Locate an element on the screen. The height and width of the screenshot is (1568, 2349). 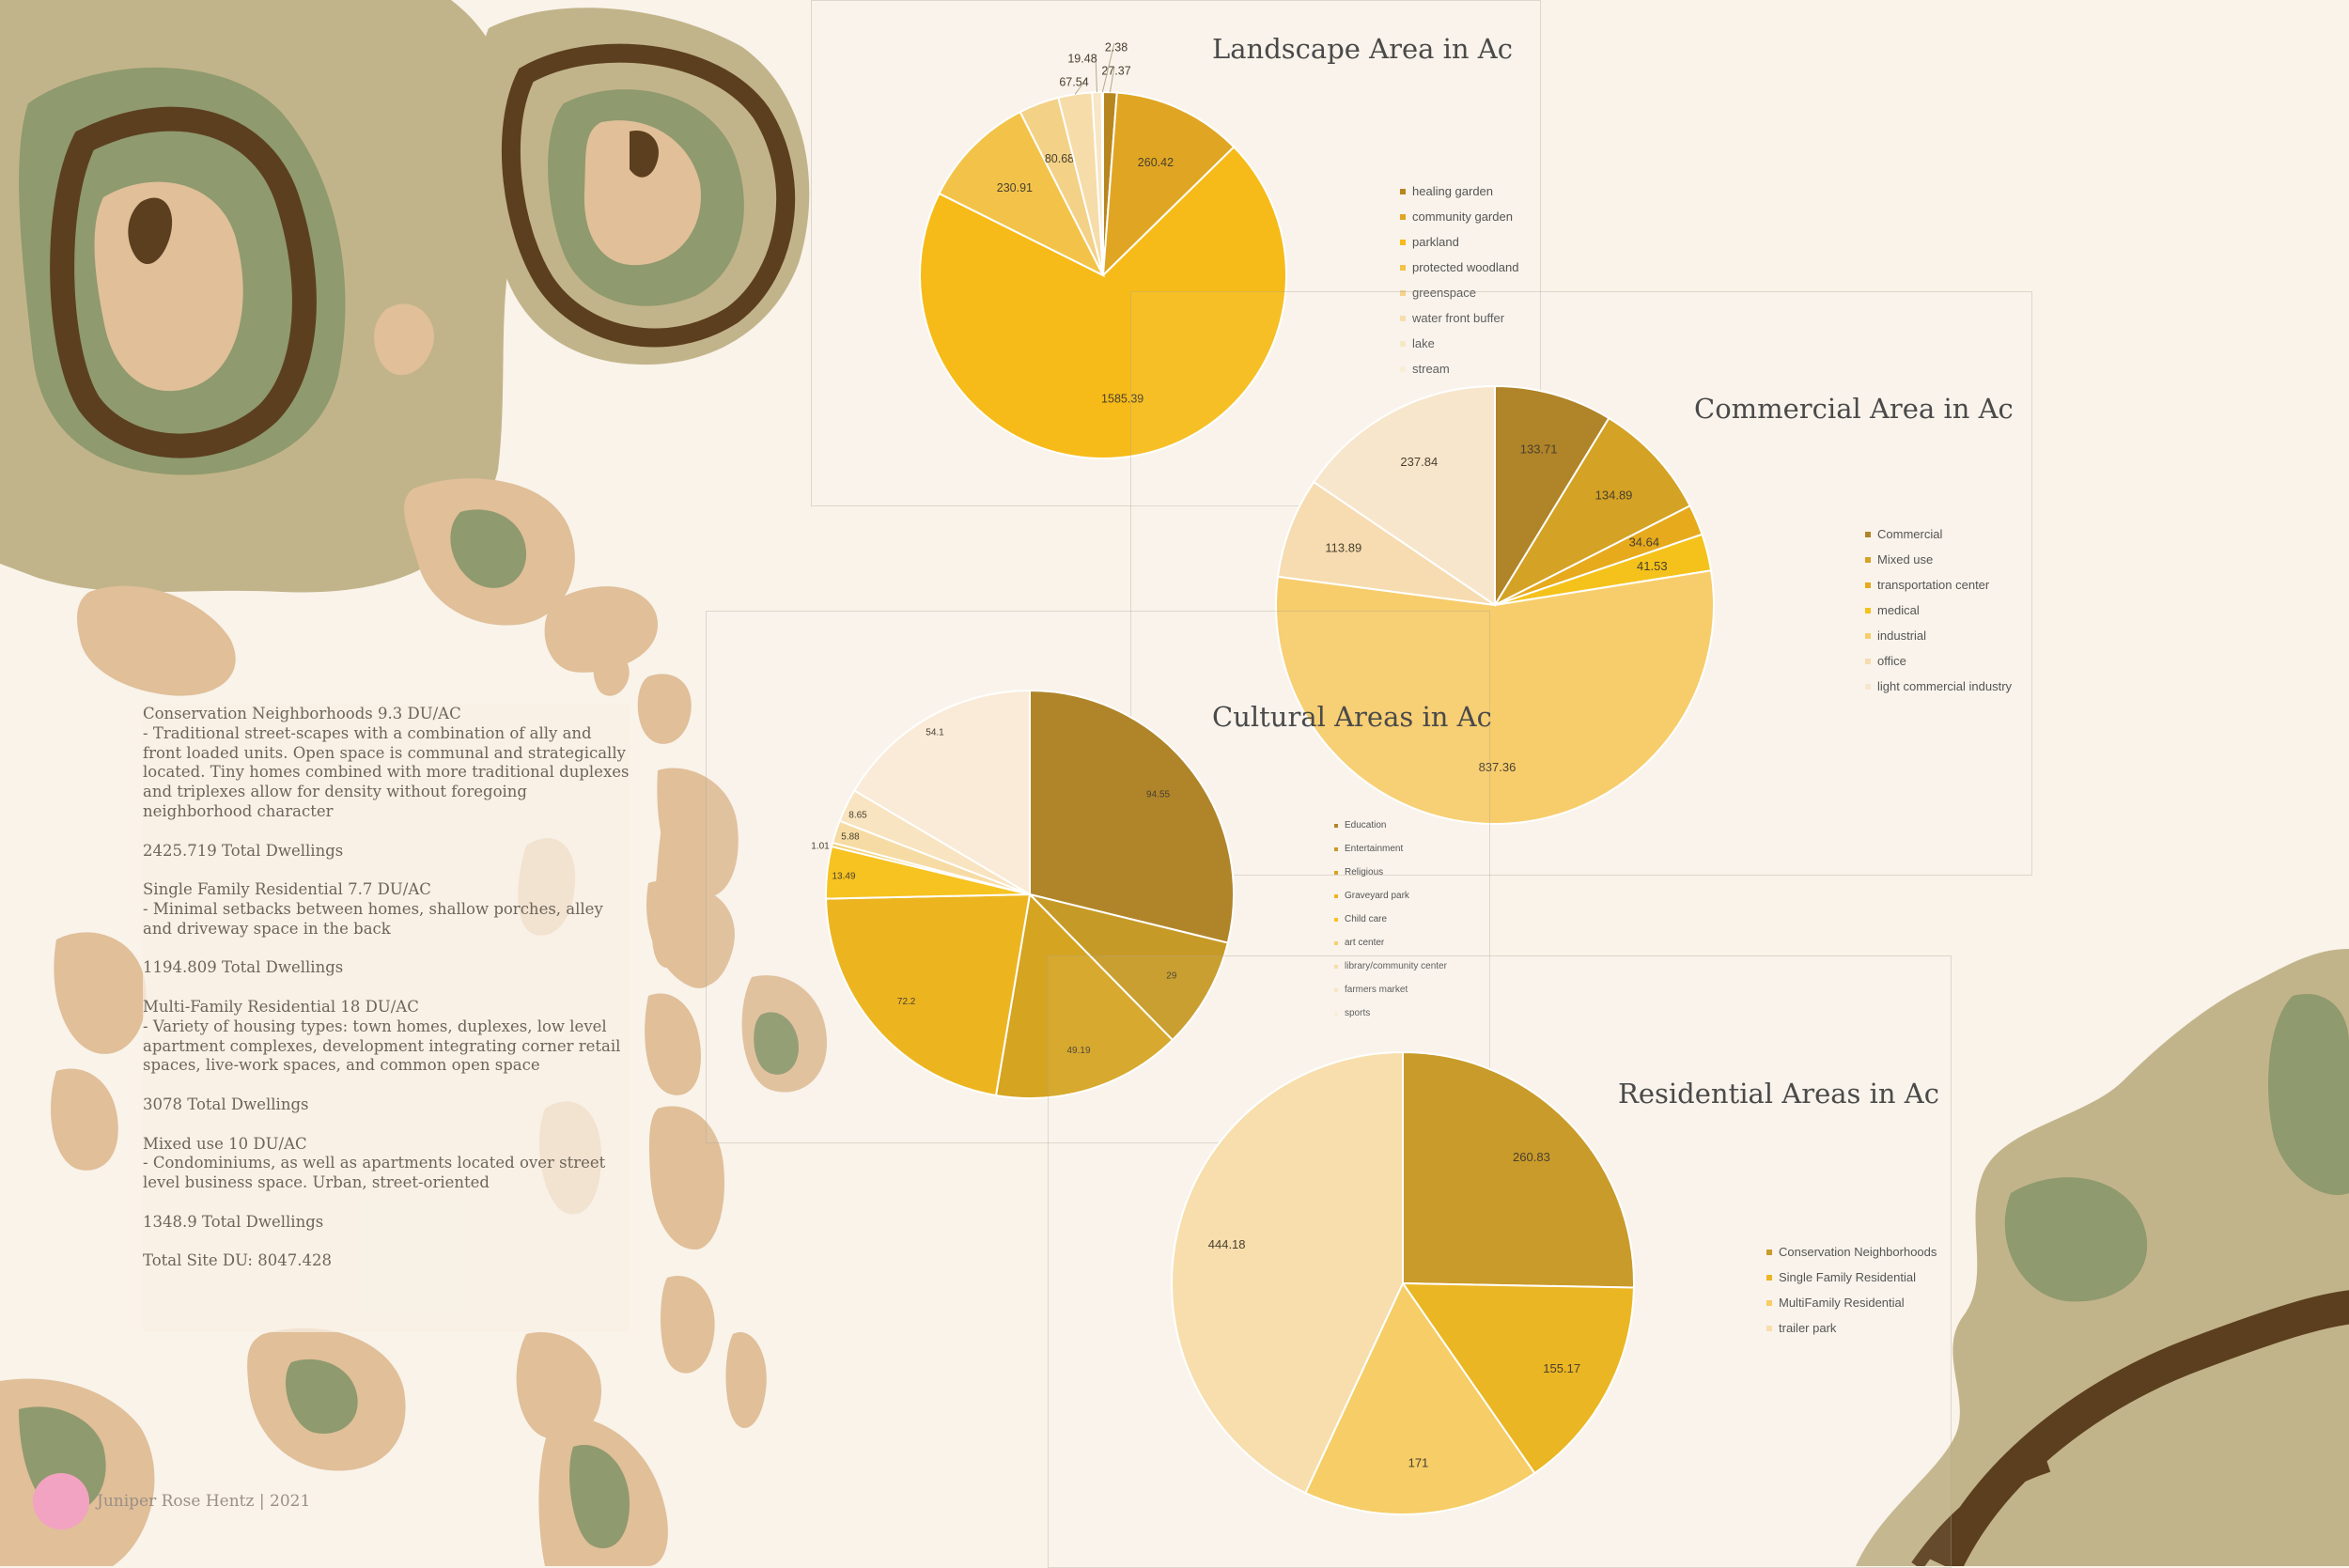
legend-item: transportation center is located at coordinates (1938, 585).